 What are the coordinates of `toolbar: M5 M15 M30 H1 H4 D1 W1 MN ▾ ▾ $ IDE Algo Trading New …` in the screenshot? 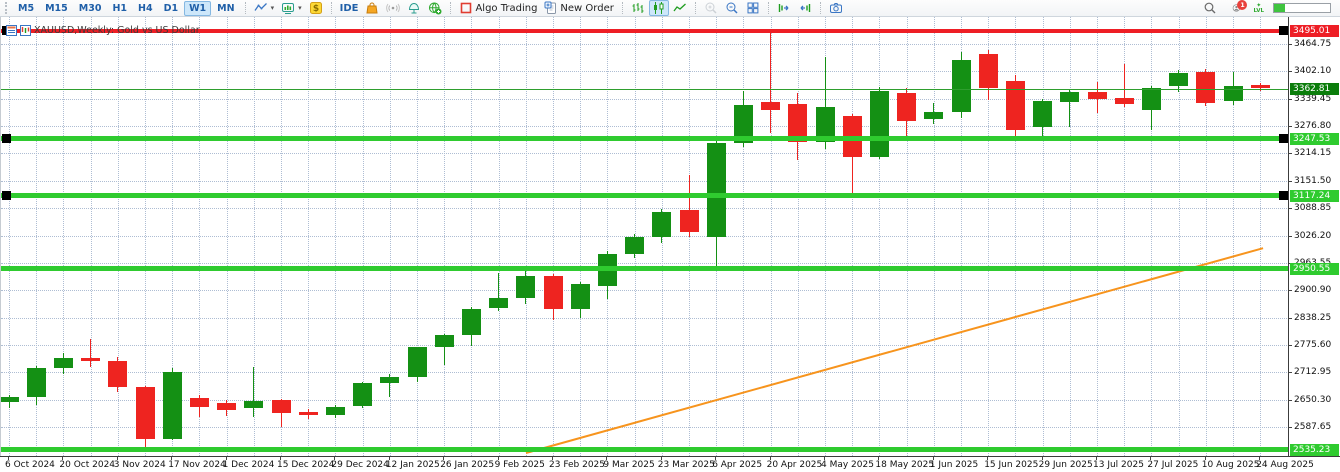 It's located at (670, 8).